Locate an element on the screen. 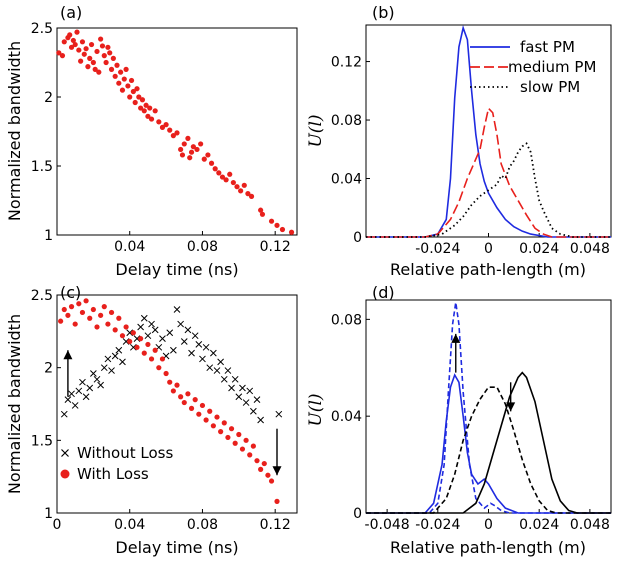  panel-d-marks is located at coordinates (488, 408).